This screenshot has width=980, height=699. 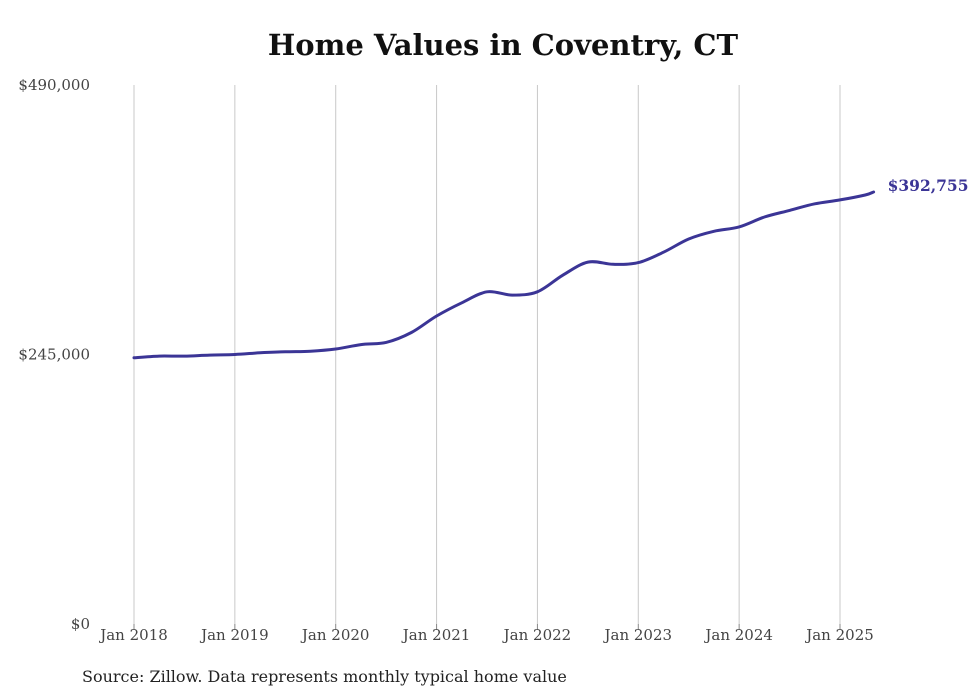 What do you see at coordinates (54, 85) in the screenshot?
I see `y-tick-label: $490,000` at bounding box center [54, 85].